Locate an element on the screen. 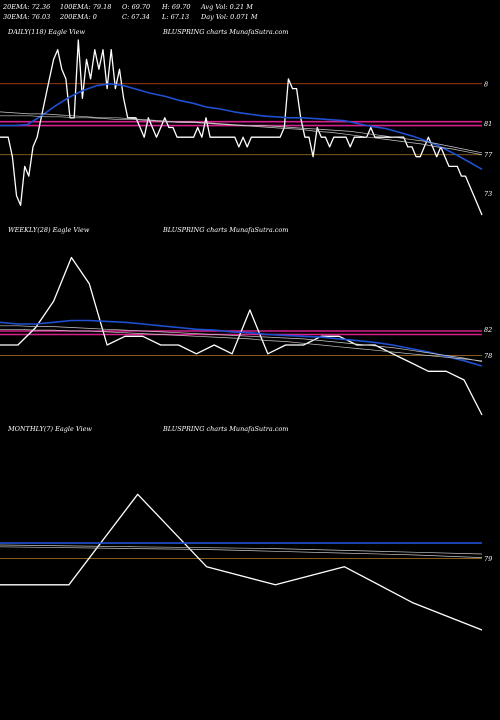  daily-panel-source: BLUSPRING charts MunafaSutra.com is located at coordinates (226, 32).